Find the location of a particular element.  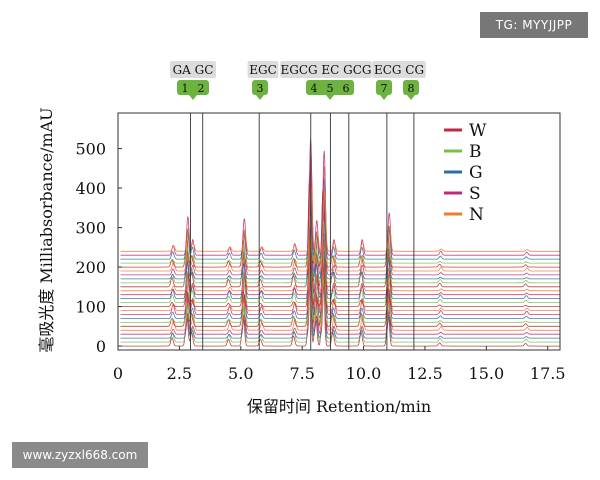

compound-number: 3 is located at coordinates (260, 88).